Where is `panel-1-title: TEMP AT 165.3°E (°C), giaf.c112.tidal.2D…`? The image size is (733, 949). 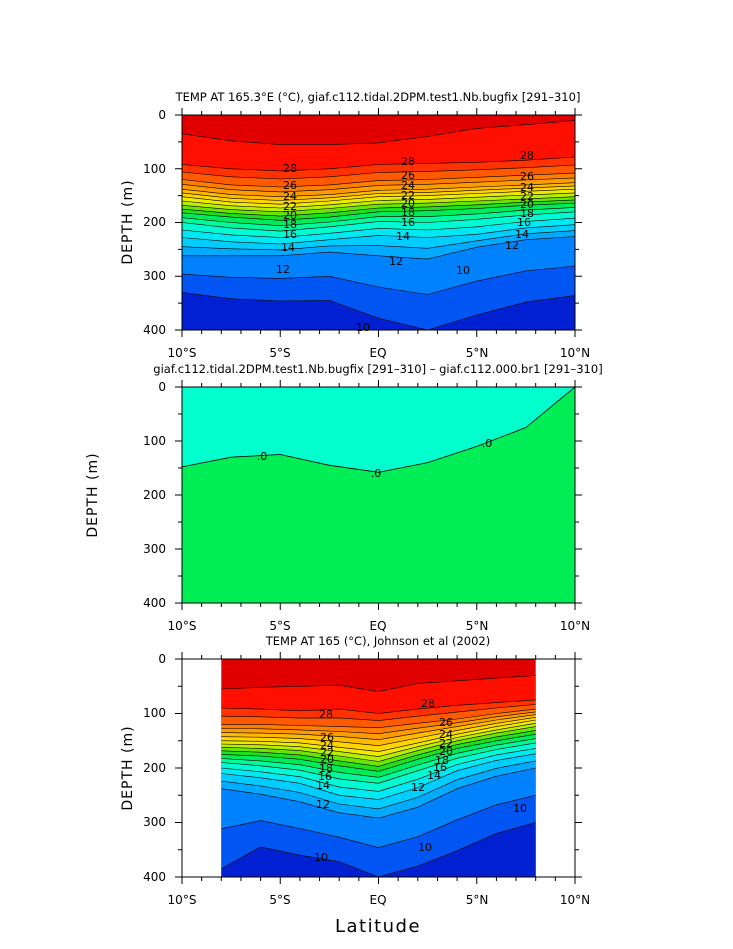
panel-1-title: TEMP AT 165.3°E (°C), giaf.c112.tidal.2D… is located at coordinates (378, 97).